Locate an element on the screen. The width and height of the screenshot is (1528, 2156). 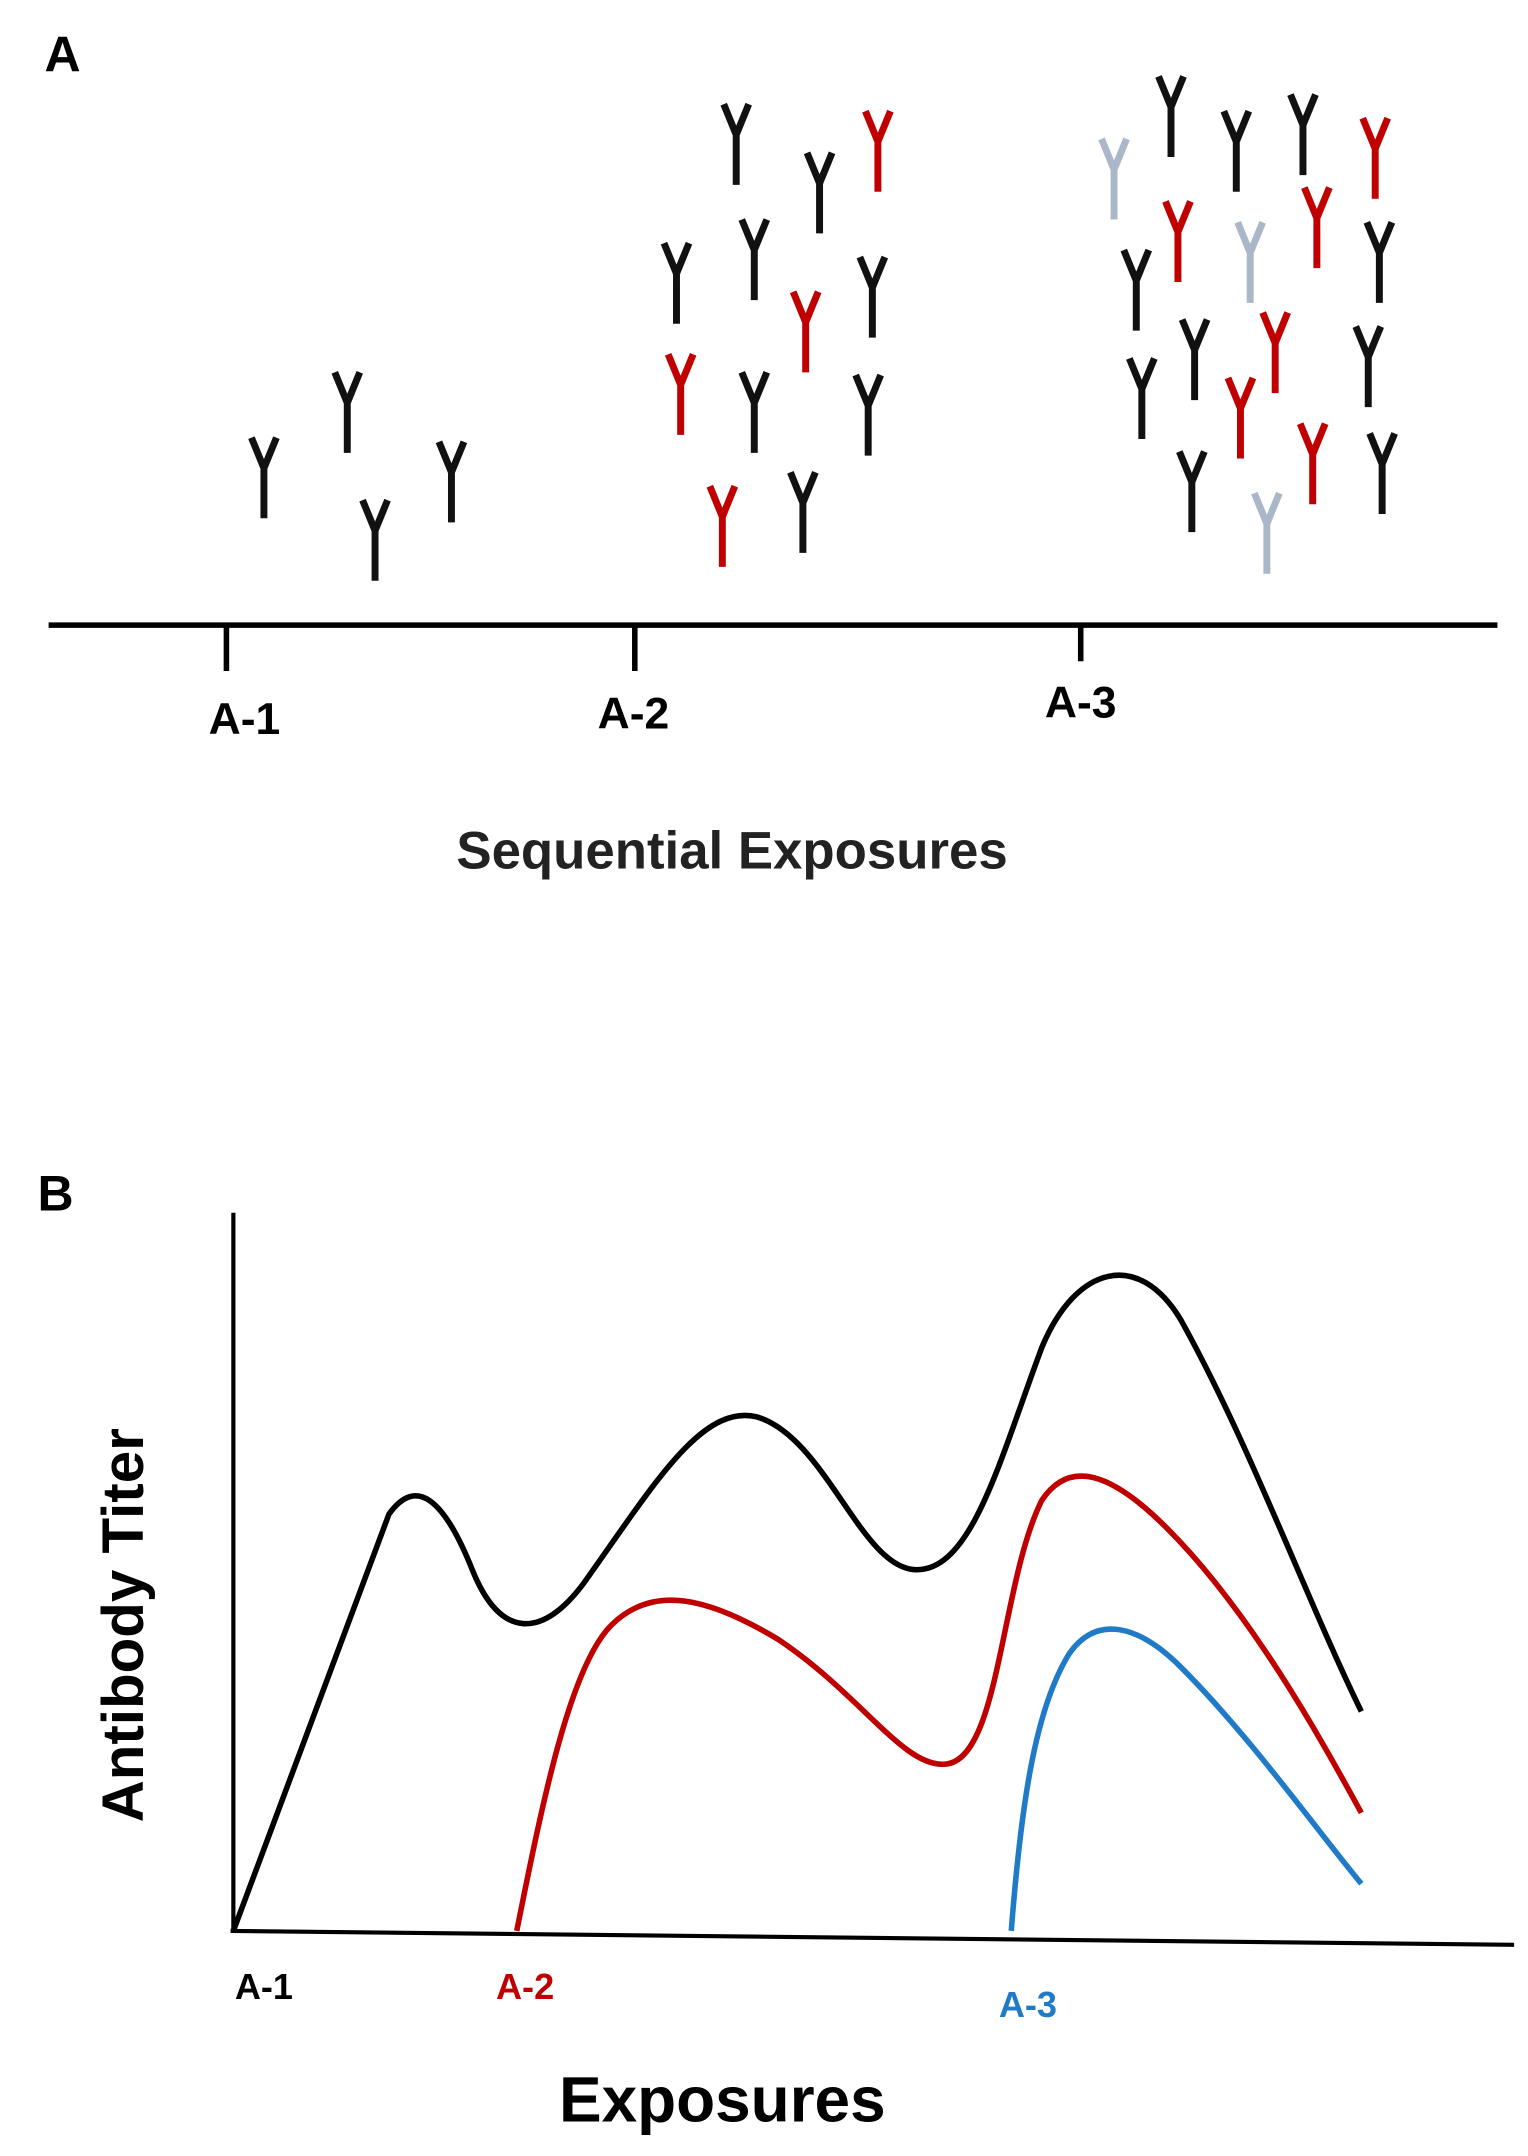
panel-label: A is located at coordinates (62, 55).